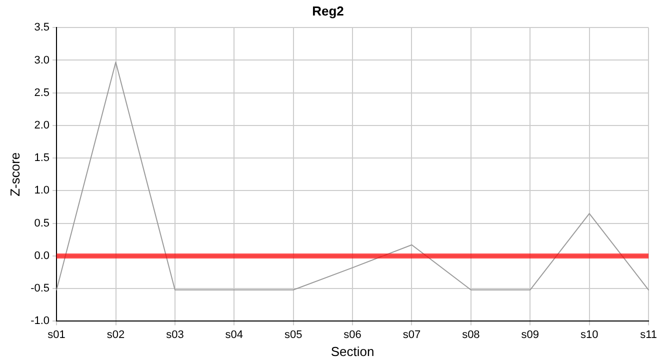  What do you see at coordinates (57, 334) in the screenshot?
I see `x-tick-label: s01` at bounding box center [57, 334].